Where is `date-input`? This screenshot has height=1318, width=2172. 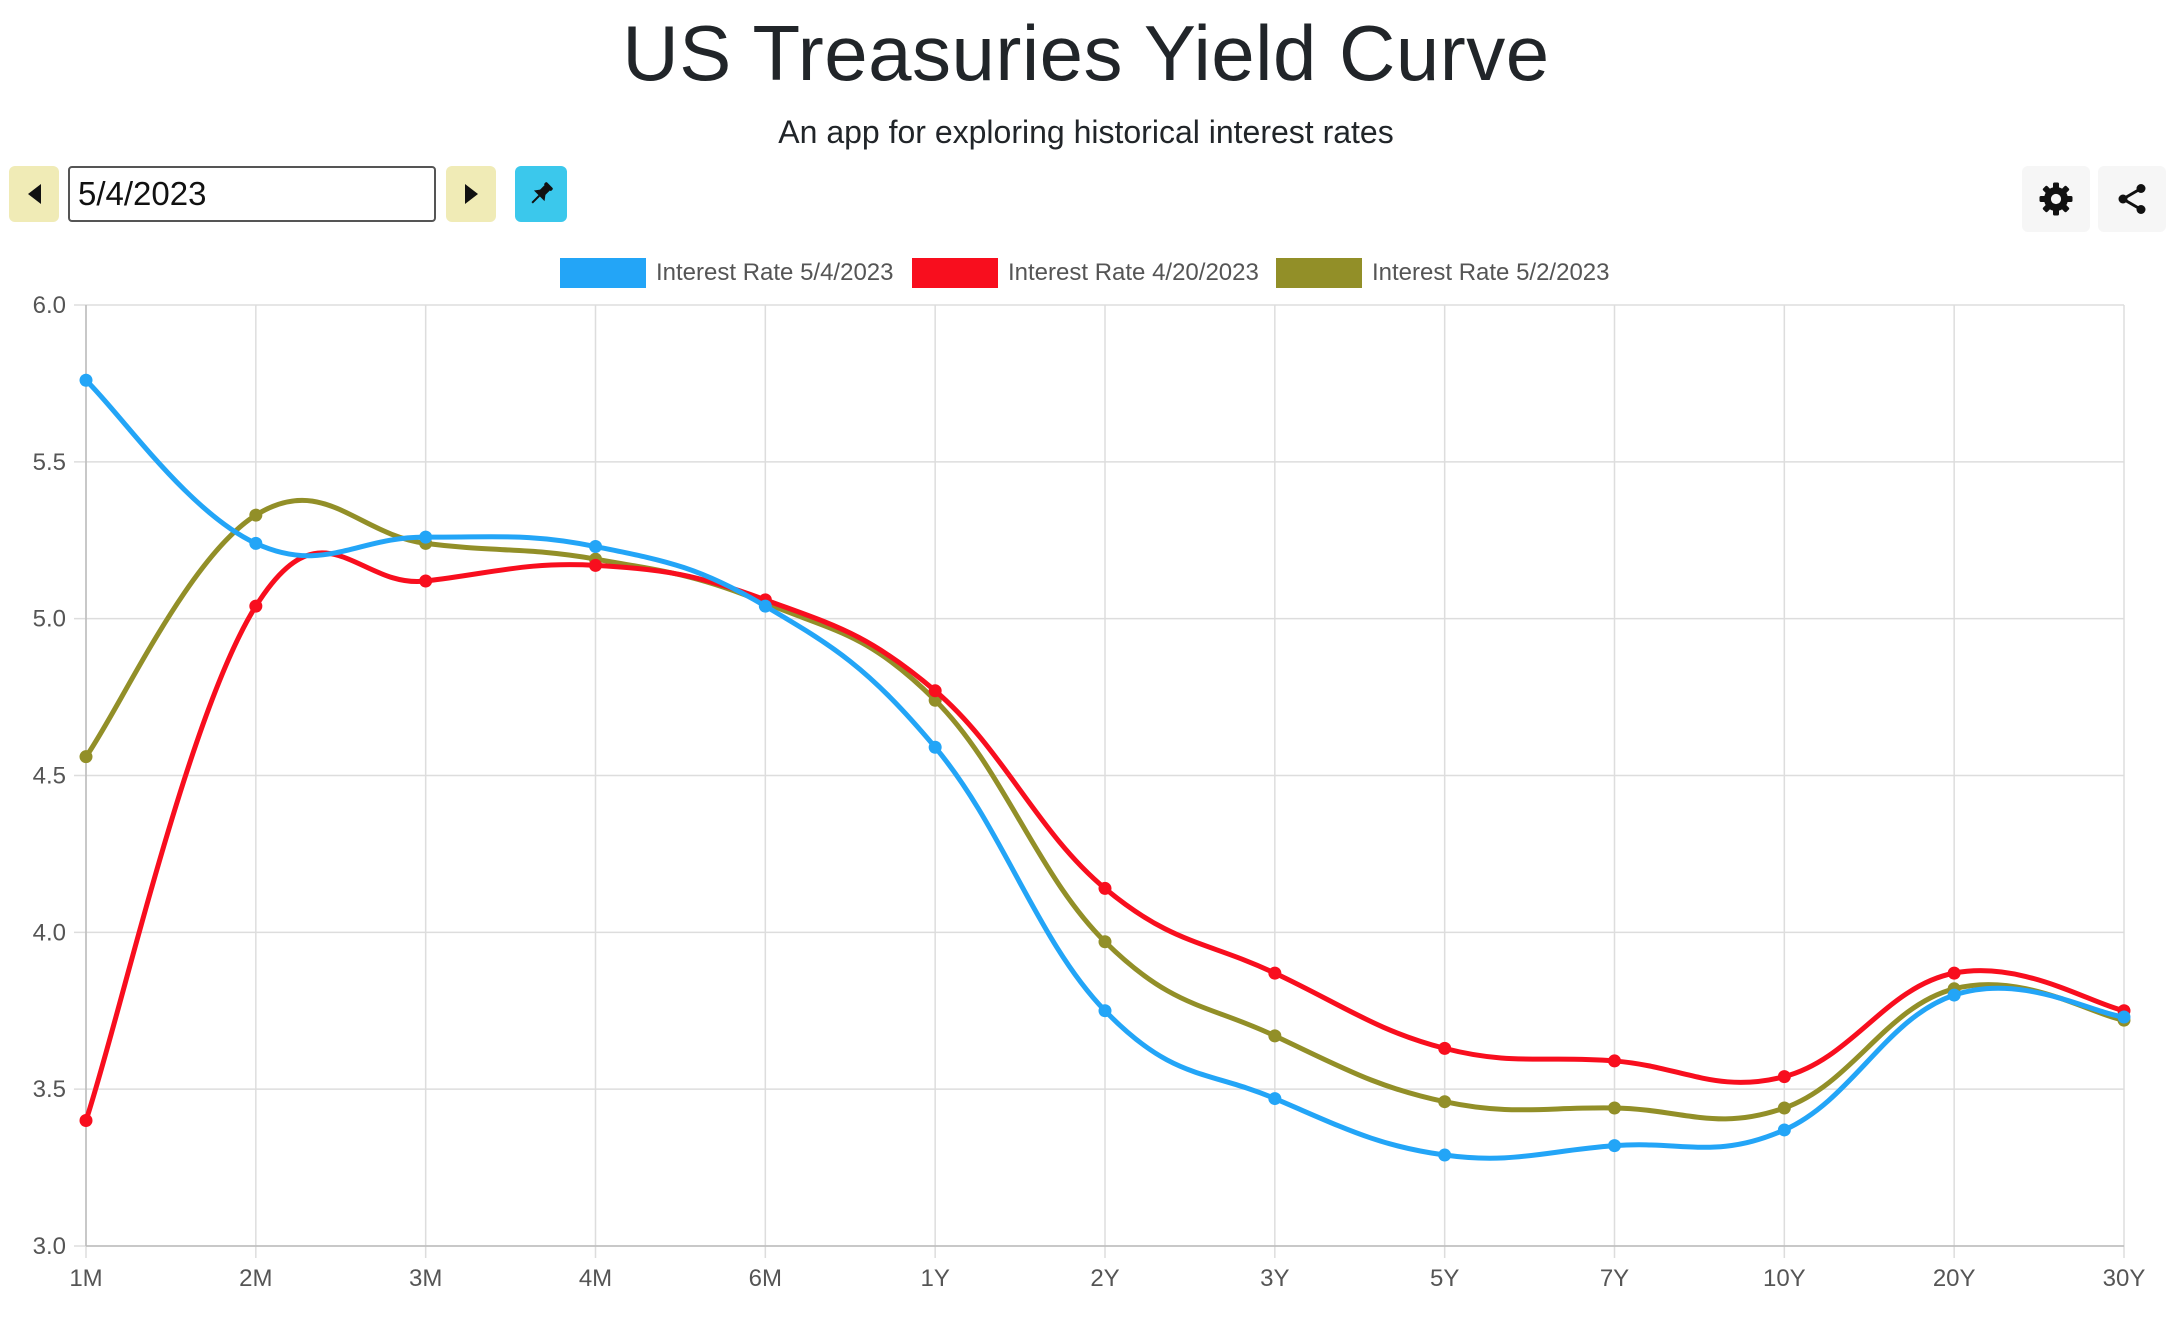
date-input is located at coordinates (252, 194).